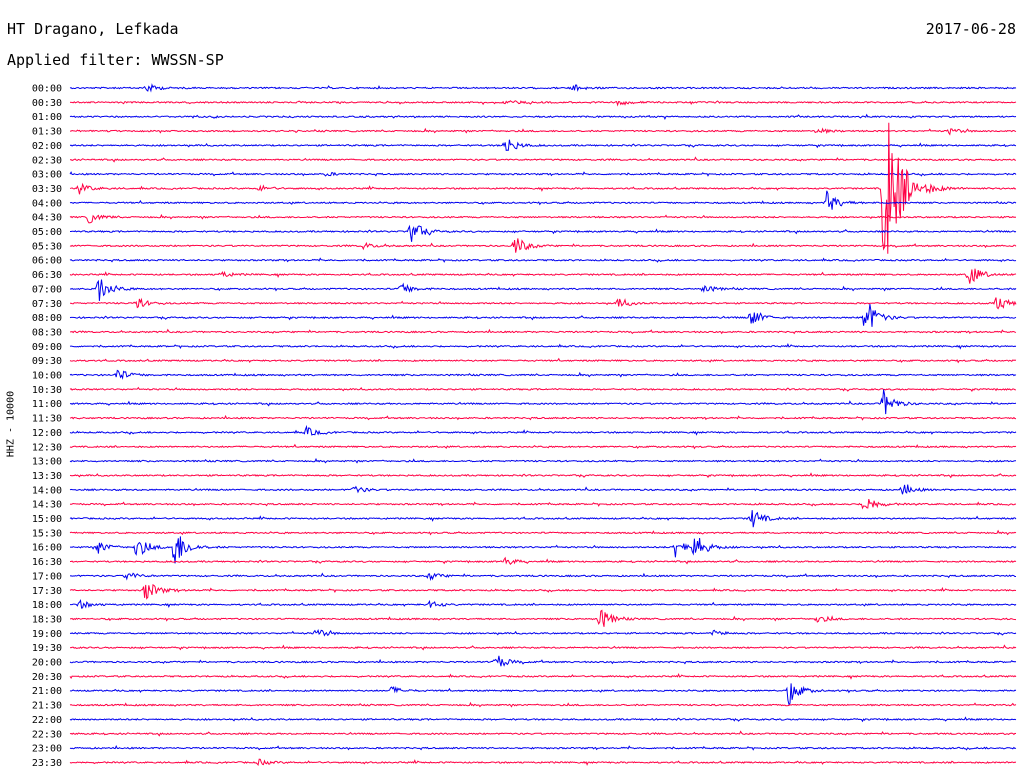 This screenshot has height=780, width=1024. What do you see at coordinates (47, 447) in the screenshot?
I see `time-label: 12:30` at bounding box center [47, 447].